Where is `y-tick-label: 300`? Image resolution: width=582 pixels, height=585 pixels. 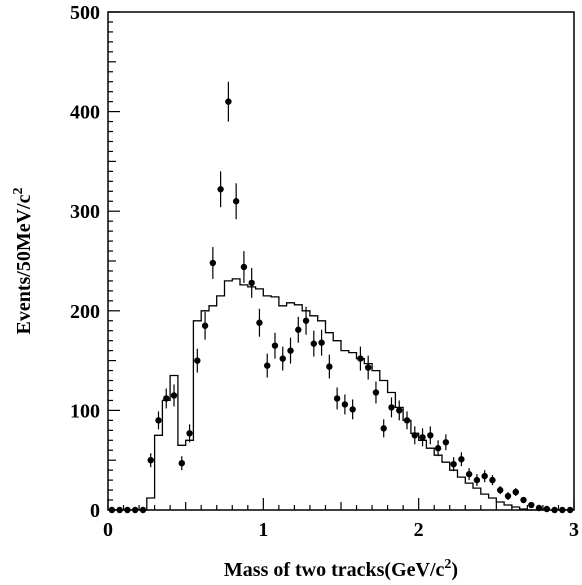 y-tick-label: 300 is located at coordinates (85, 212).